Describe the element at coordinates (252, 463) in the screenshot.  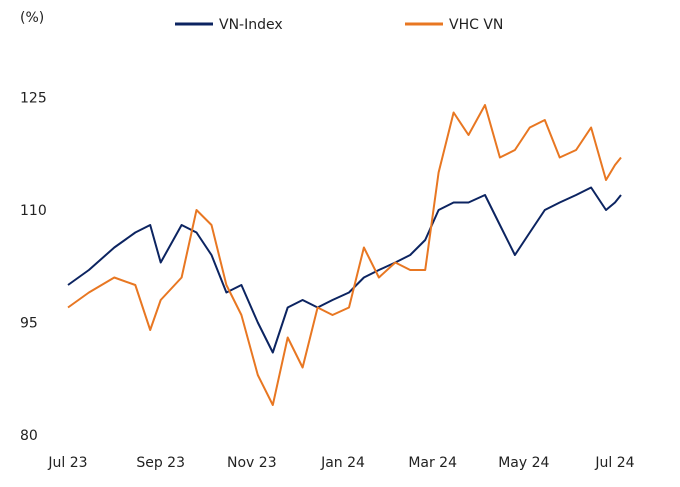
I see `x-tick-label: Nov 23` at that location.